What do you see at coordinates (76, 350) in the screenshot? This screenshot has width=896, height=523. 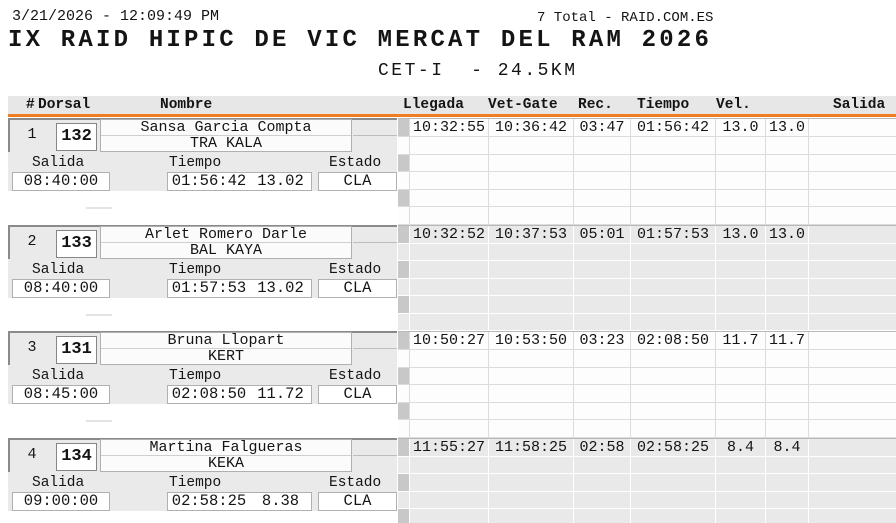 I see `dorsal-number: 131` at bounding box center [76, 350].